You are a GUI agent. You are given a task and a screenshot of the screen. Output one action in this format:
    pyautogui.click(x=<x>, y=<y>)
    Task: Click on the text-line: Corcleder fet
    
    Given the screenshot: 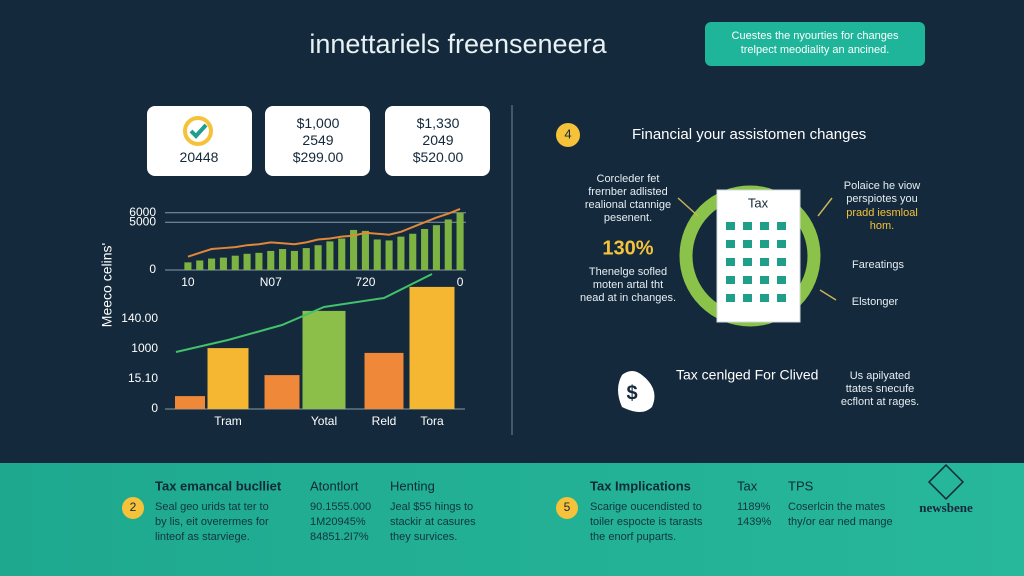 What is the action you would take?
    pyautogui.click(x=628, y=179)
    